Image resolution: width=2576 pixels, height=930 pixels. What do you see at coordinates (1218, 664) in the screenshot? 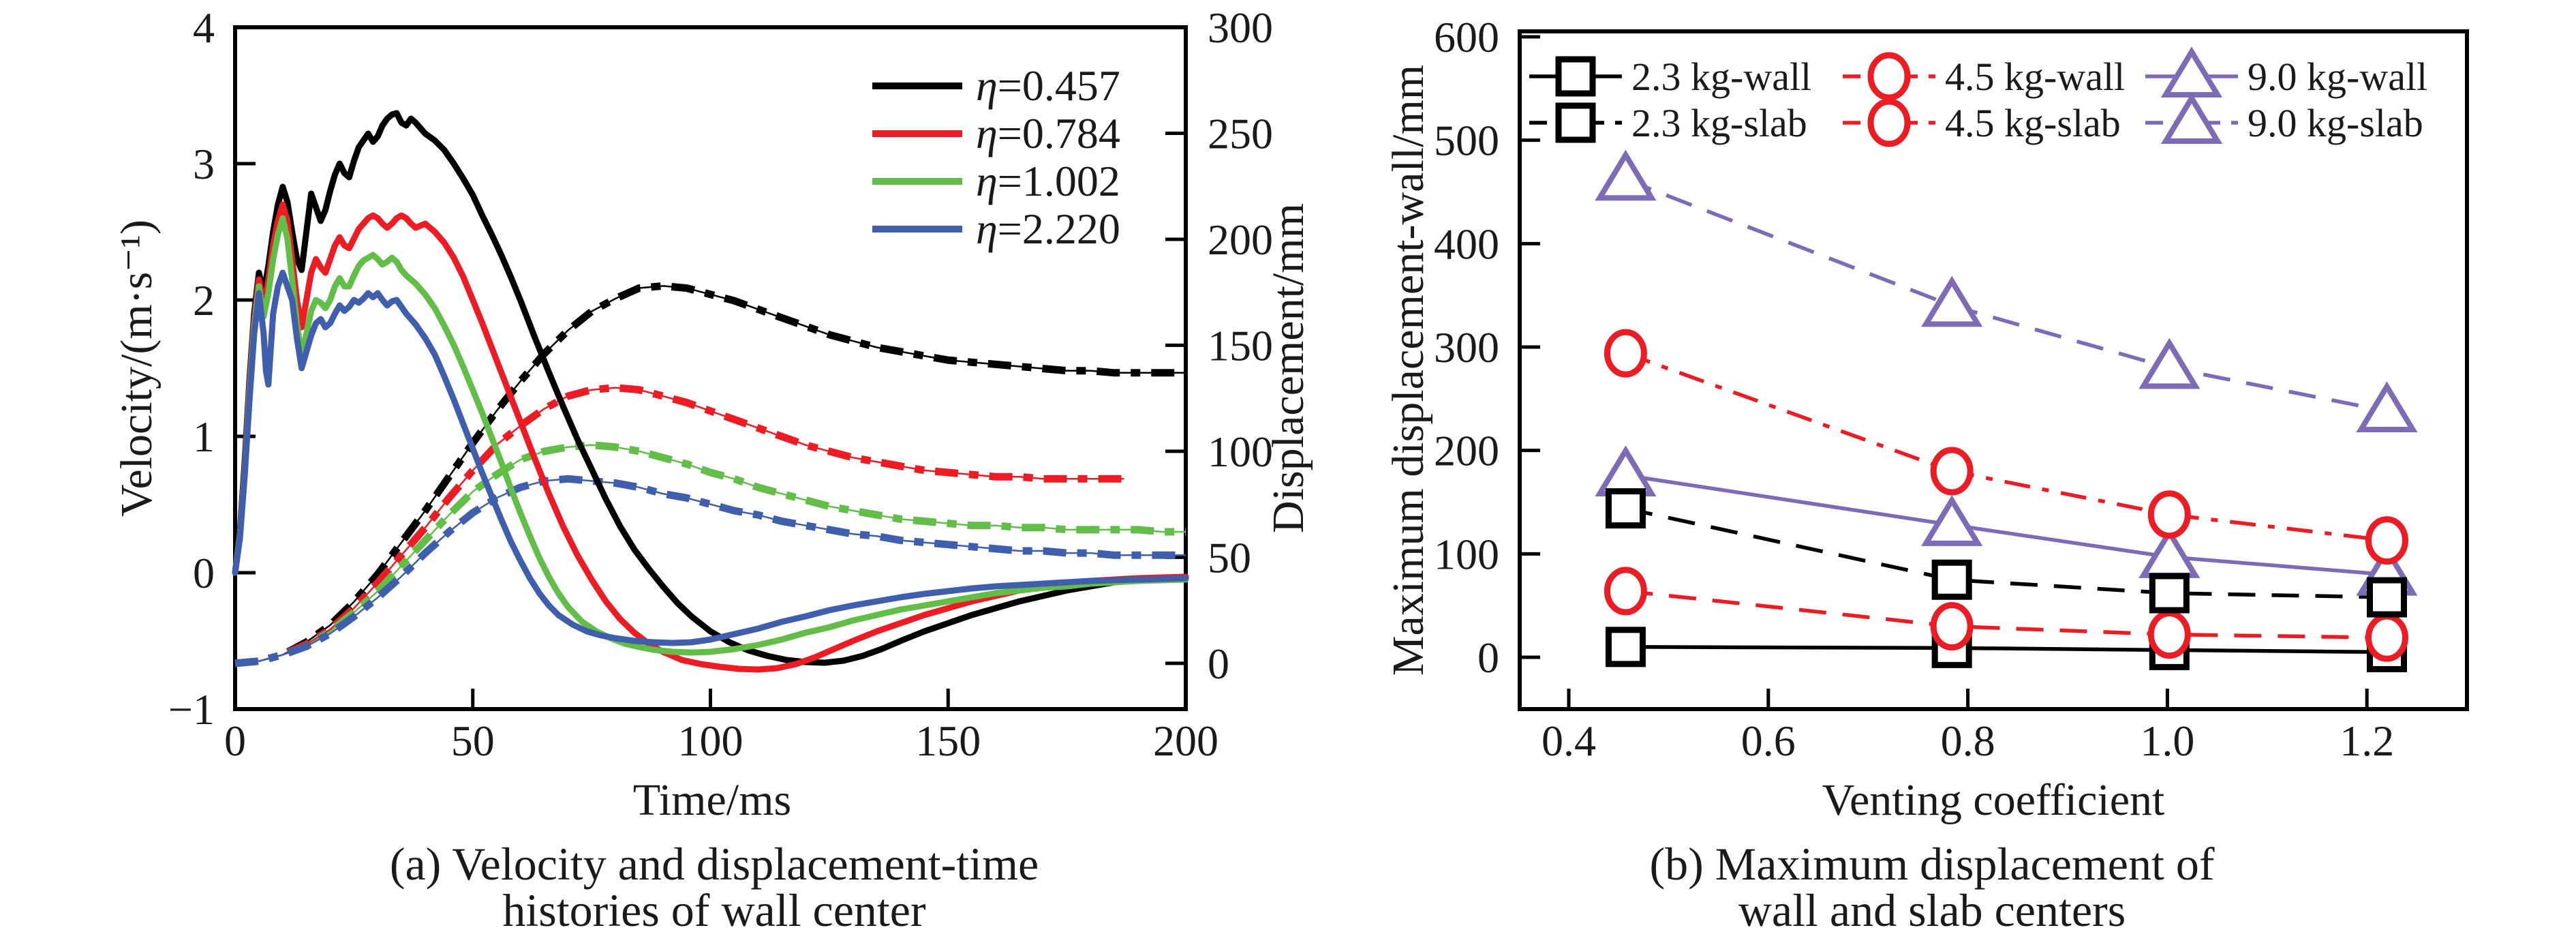
I see `chart-a-ytick-right-label: 0` at bounding box center [1218, 664].